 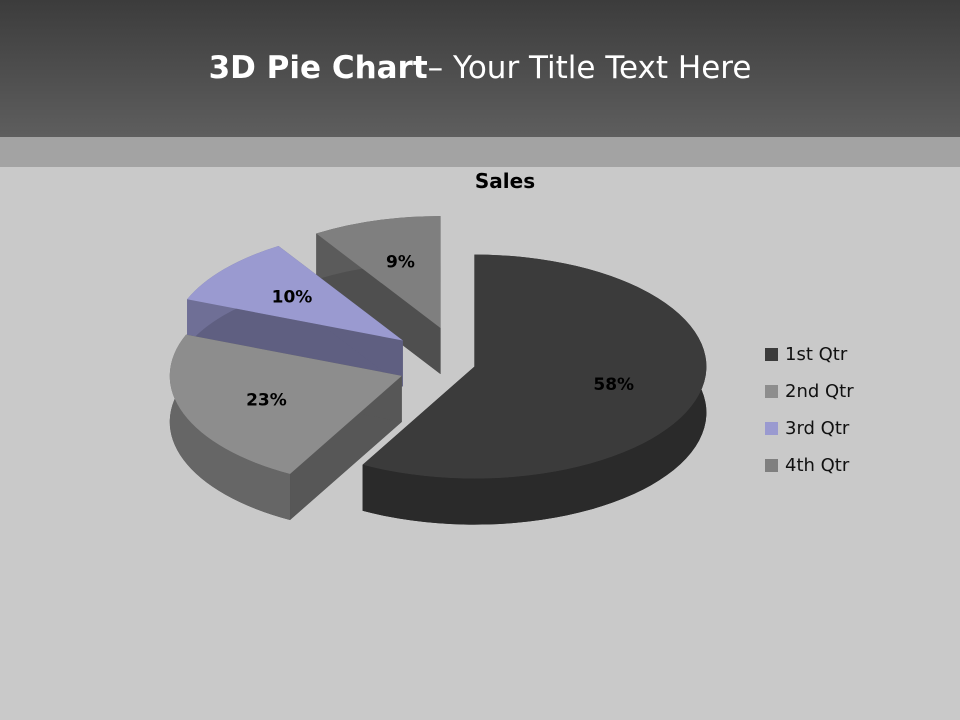 What do you see at coordinates (266, 400) in the screenshot?
I see `data-label: 23%` at bounding box center [266, 400].